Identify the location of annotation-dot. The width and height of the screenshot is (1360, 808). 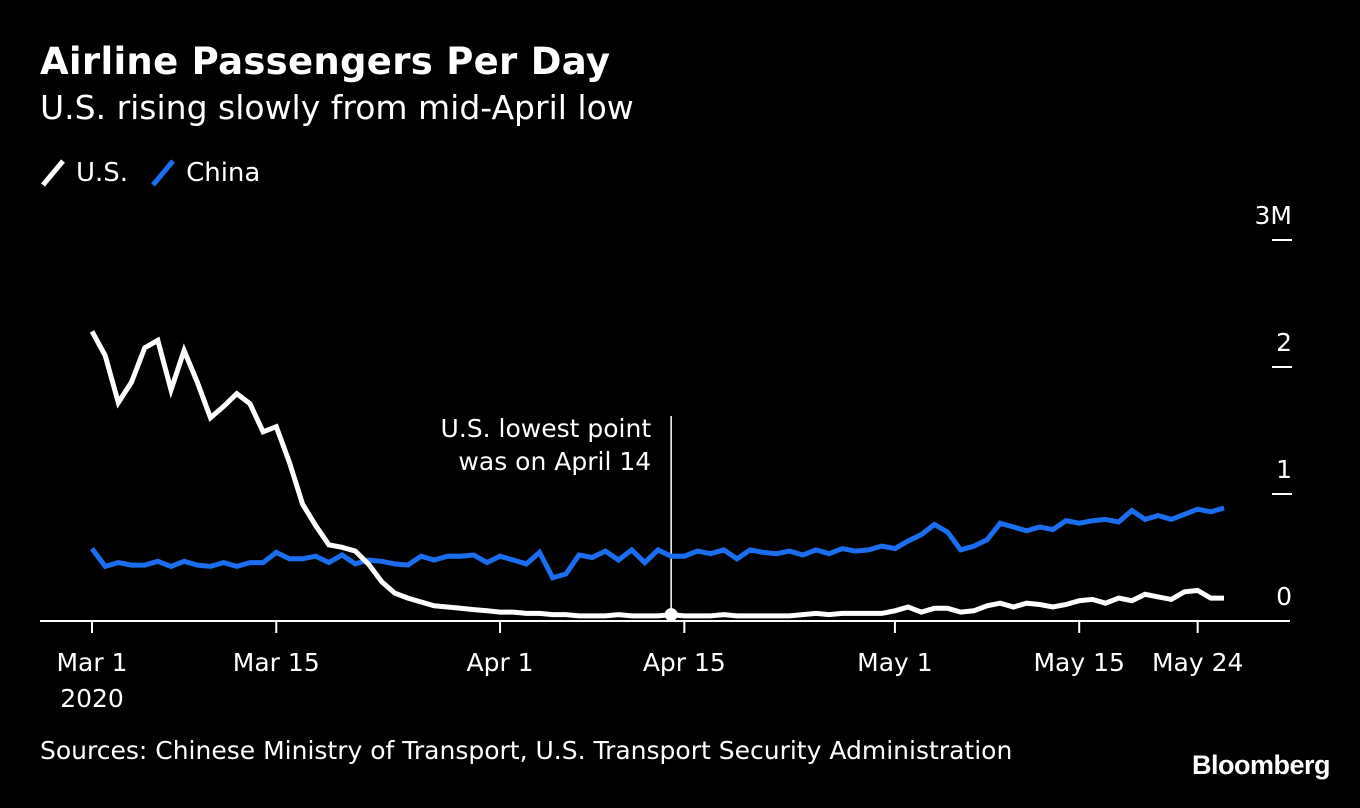
(671, 615).